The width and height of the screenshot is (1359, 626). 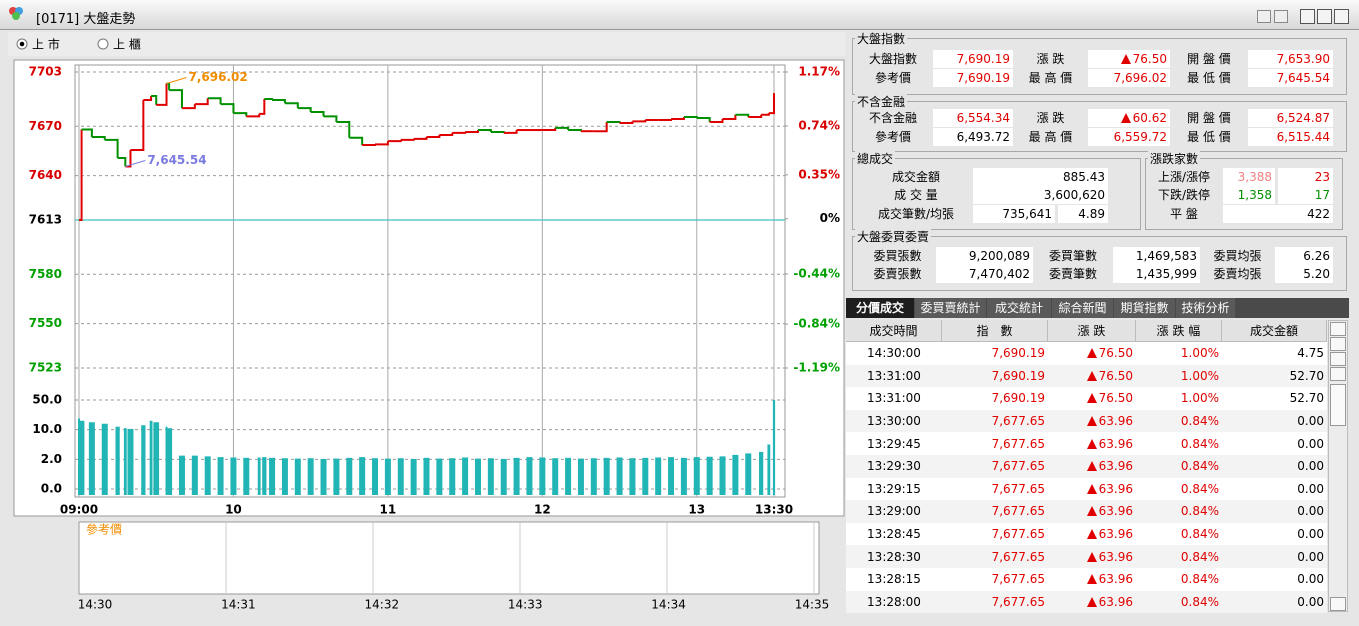 What do you see at coordinates (1281, 16) in the screenshot?
I see `help-button` at bounding box center [1281, 16].